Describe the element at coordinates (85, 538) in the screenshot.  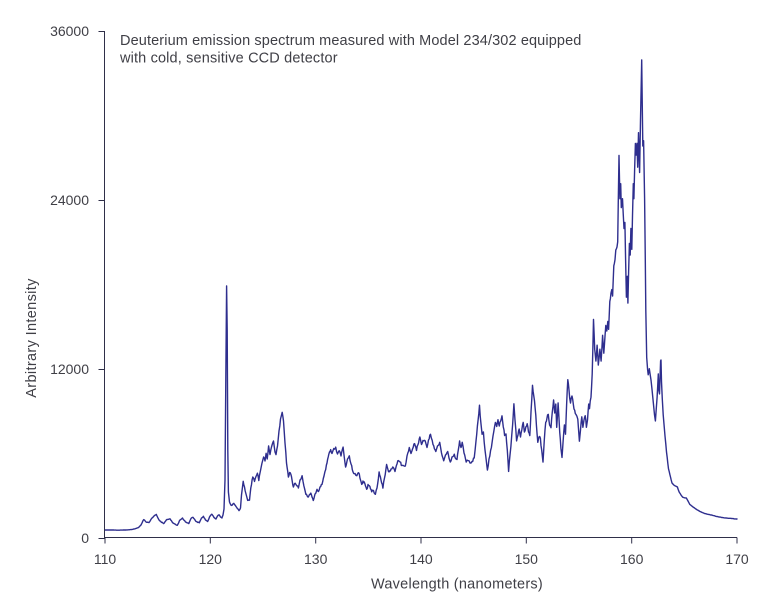
I see `svg-text: 0` at that location.